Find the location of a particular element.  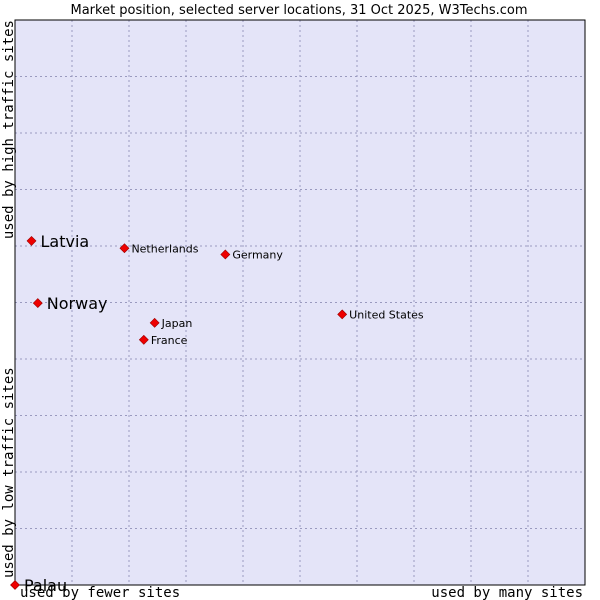

point-latvia: Latvia is located at coordinates (58, 241).